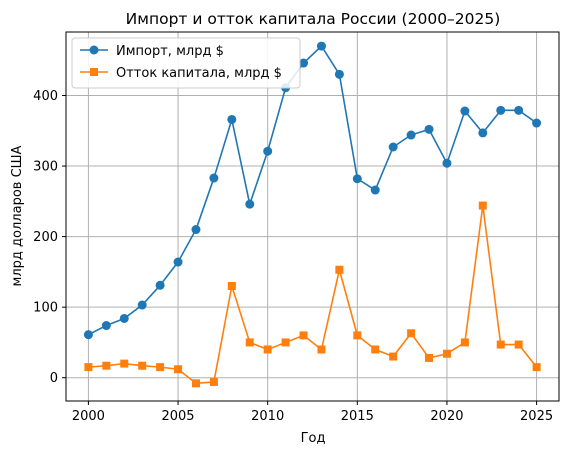 The image size is (571, 455). What do you see at coordinates (88, 416) in the screenshot?
I see `x-tick-label: 2000` at bounding box center [88, 416].